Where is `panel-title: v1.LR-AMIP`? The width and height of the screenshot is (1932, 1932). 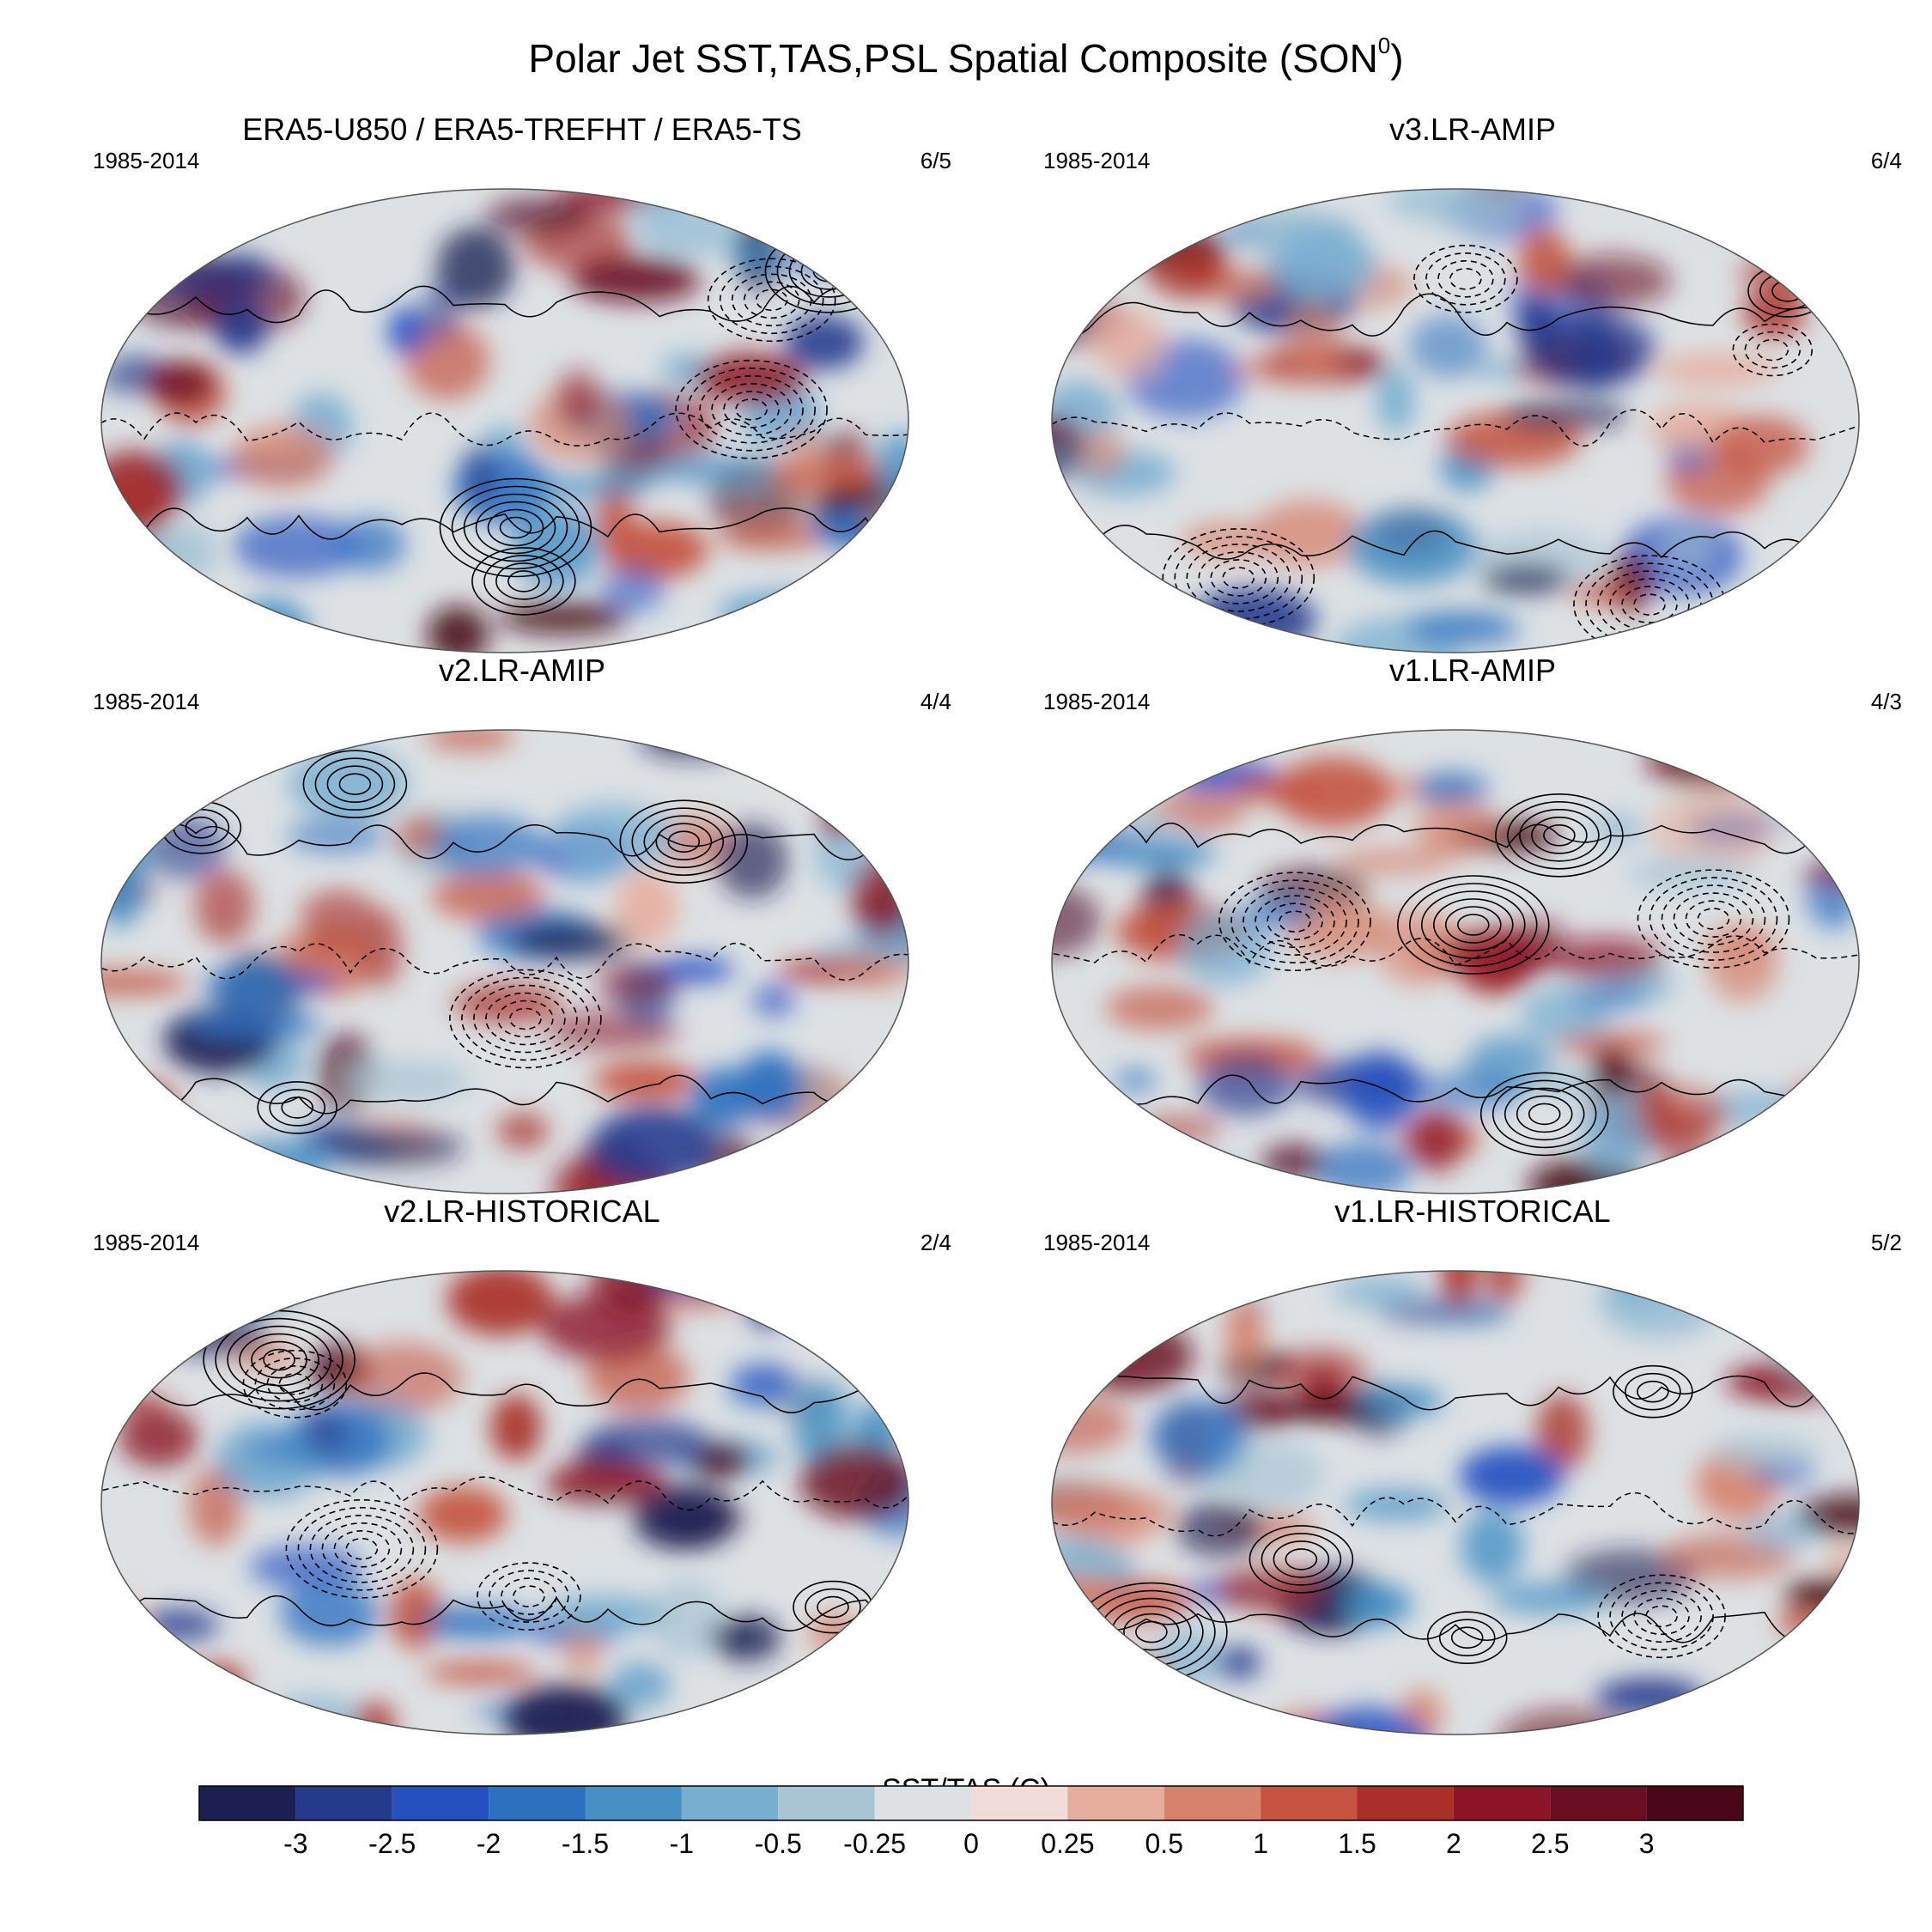 panel-title: v1.LR-AMIP is located at coordinates (1473, 671).